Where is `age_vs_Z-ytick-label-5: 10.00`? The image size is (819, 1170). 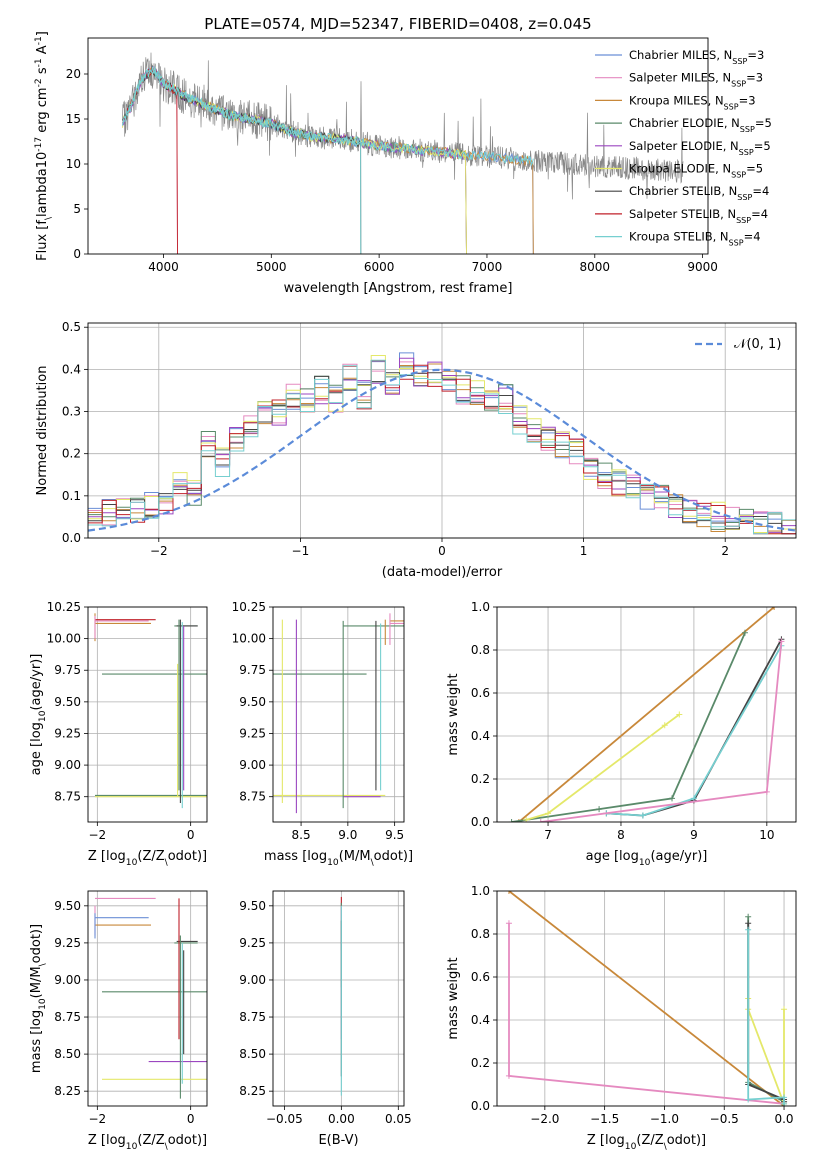 age_vs_Z-ytick-label-5: 10.00 is located at coordinates (64, 639).